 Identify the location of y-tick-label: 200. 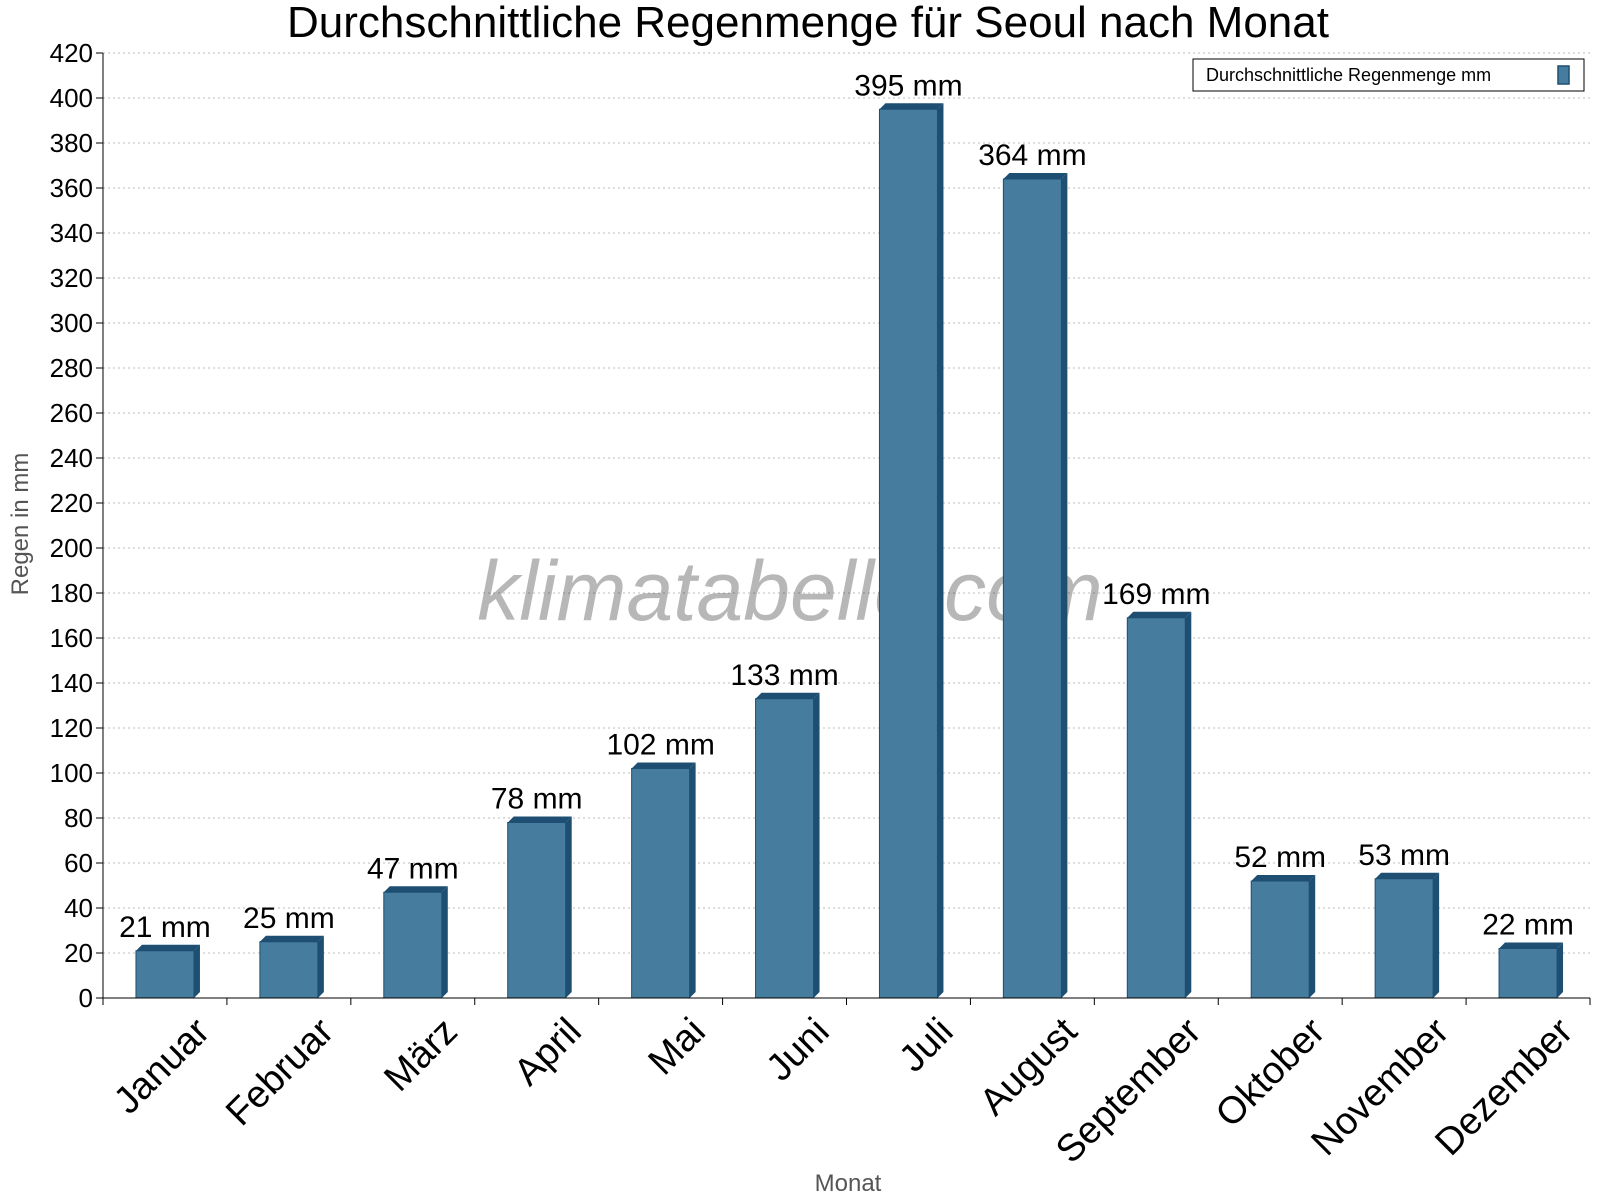
(71, 548).